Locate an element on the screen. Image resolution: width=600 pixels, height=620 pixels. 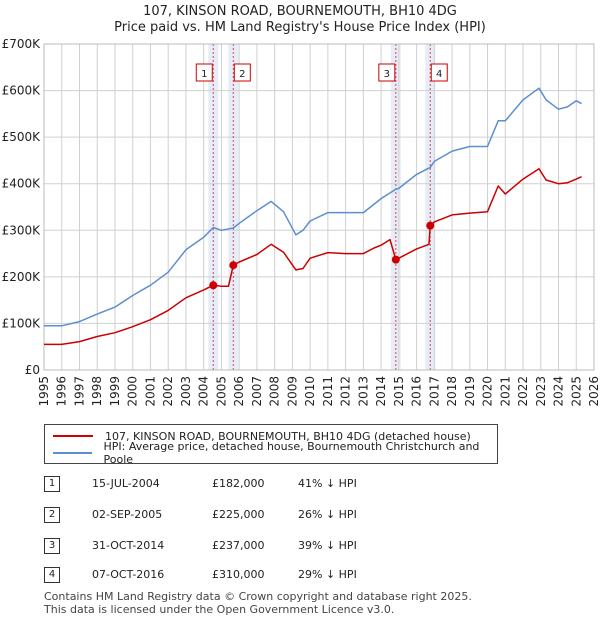
x-tick-label: 2015 is located at coordinates (399, 391).